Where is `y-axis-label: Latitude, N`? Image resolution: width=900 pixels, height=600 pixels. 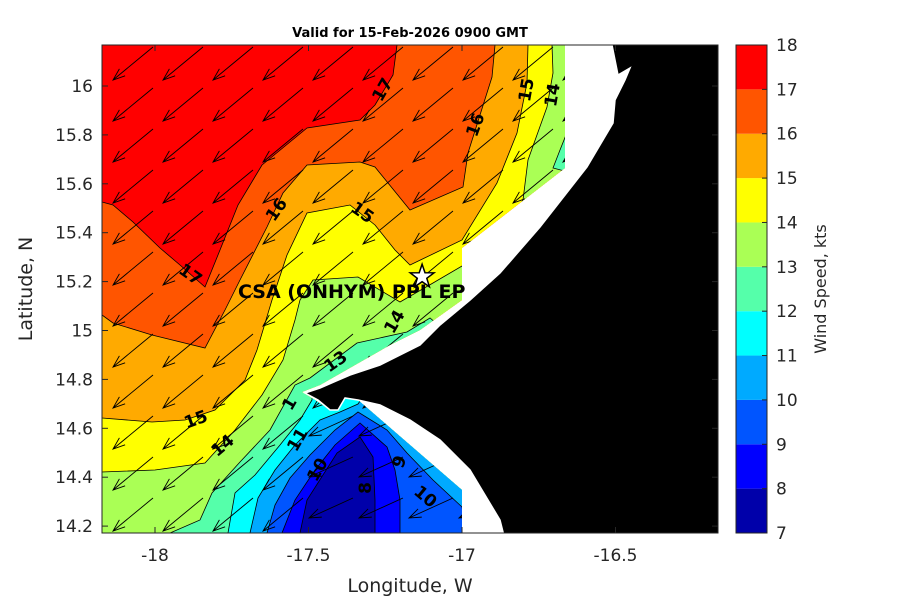
y-axis-label: Latitude, N is located at coordinates (26, 289).